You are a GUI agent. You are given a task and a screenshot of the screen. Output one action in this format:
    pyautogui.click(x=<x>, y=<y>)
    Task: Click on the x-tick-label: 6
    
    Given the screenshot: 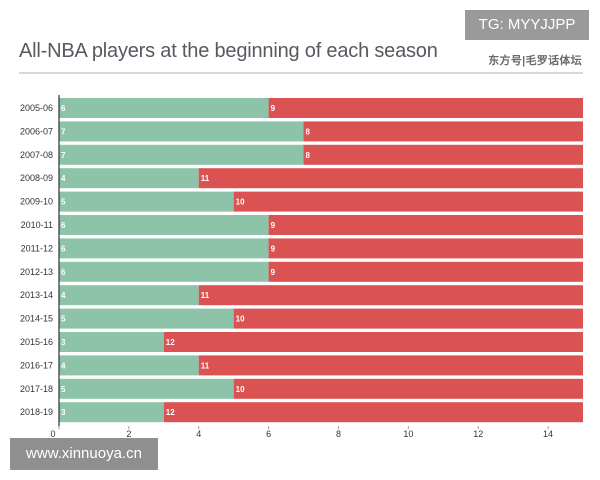 What is the action you would take?
    pyautogui.click(x=268, y=434)
    